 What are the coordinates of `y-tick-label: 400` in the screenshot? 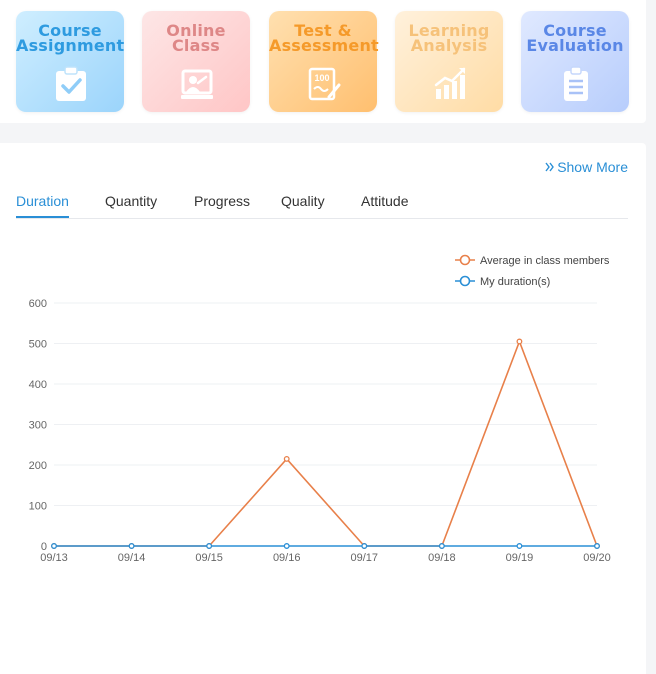 It's located at (38, 385).